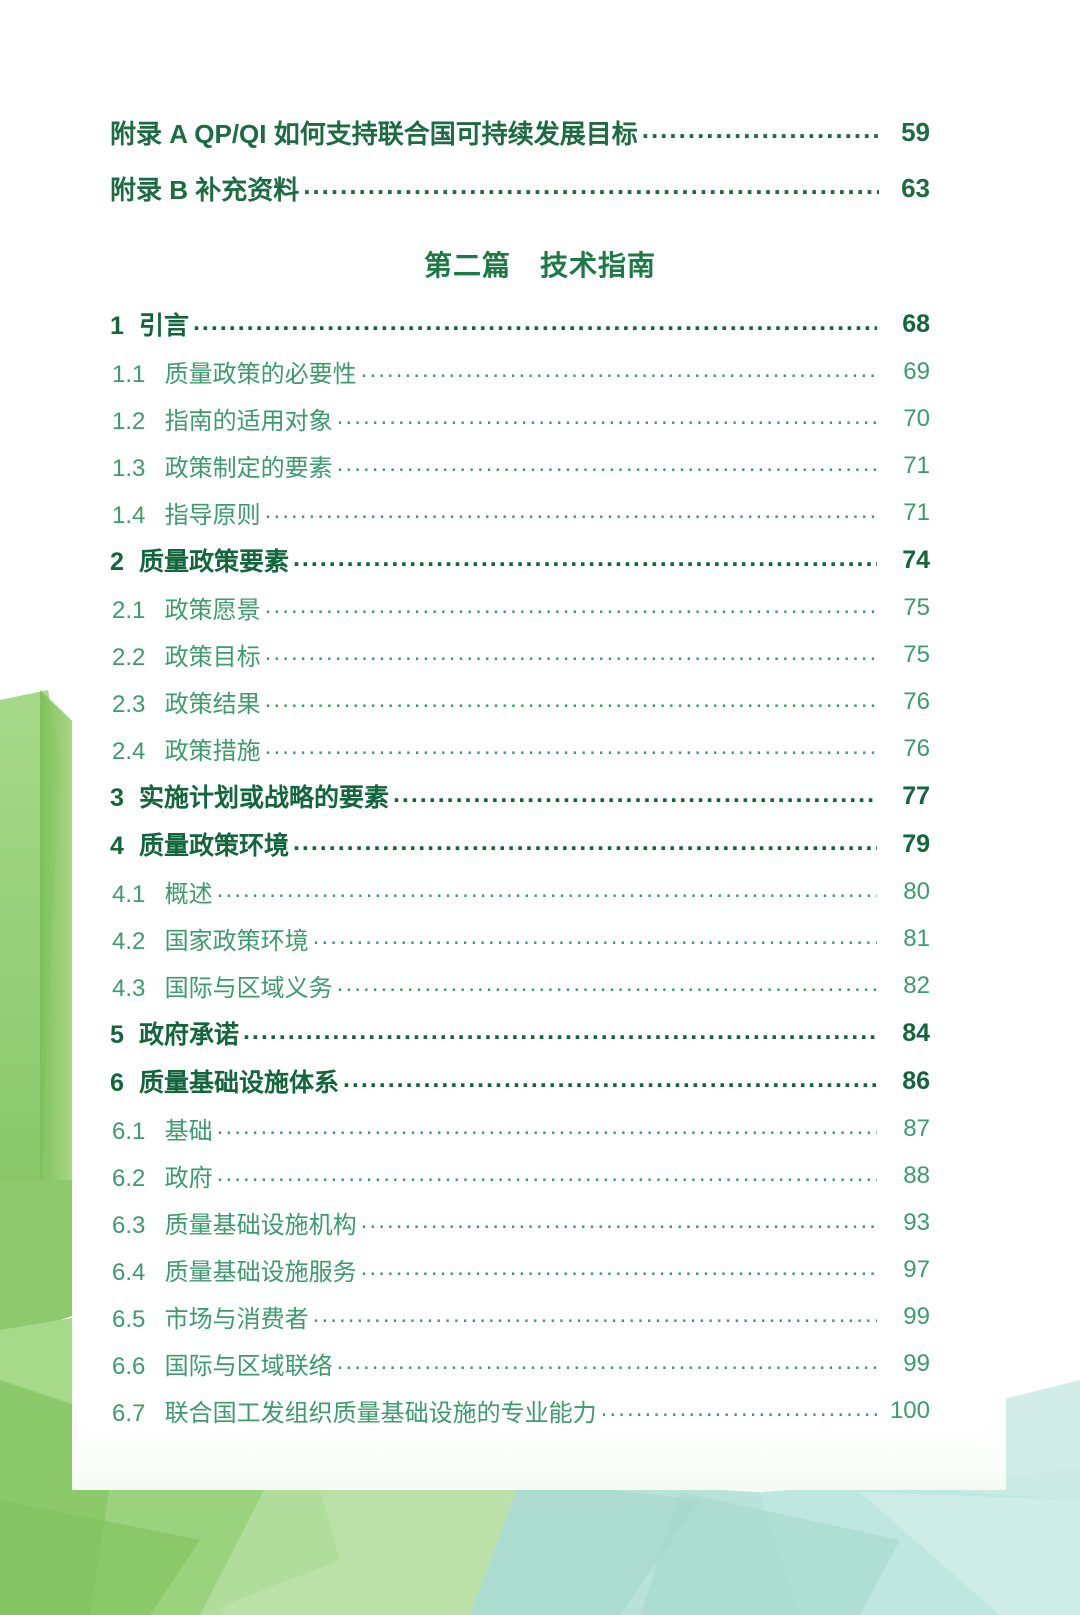  Describe the element at coordinates (916, 1175) in the screenshot. I see `toc-entry-page: 88` at that location.